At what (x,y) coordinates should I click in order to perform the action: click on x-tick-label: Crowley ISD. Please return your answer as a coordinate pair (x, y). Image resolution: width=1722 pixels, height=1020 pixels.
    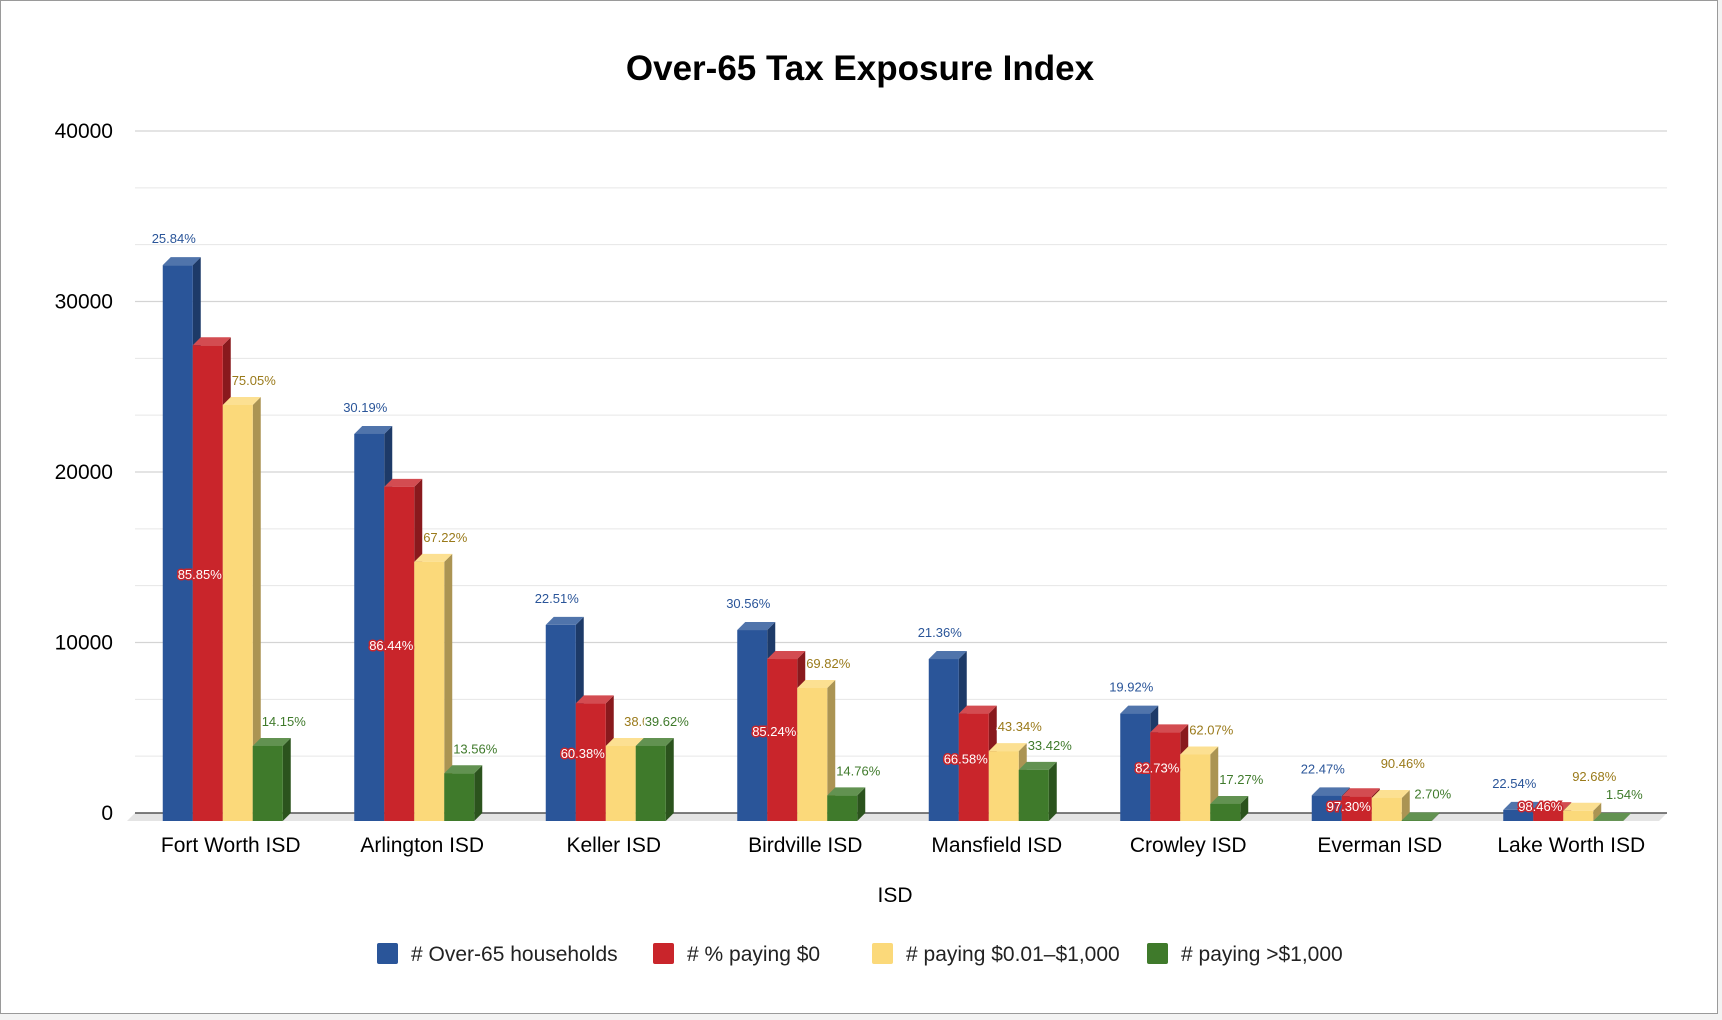
    Looking at the image, I should click on (1188, 845).